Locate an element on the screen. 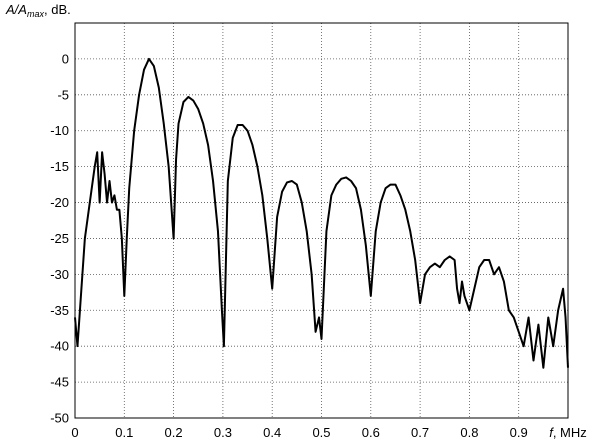 This screenshot has height=446, width=614. y-label-suffix: , dB. is located at coordinates (57, 9).